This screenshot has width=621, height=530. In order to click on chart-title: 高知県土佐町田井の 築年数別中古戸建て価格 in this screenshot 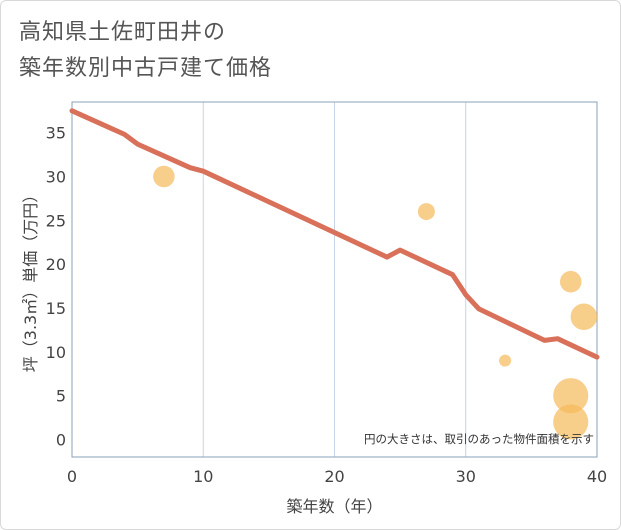, I will do `click(145, 51)`.